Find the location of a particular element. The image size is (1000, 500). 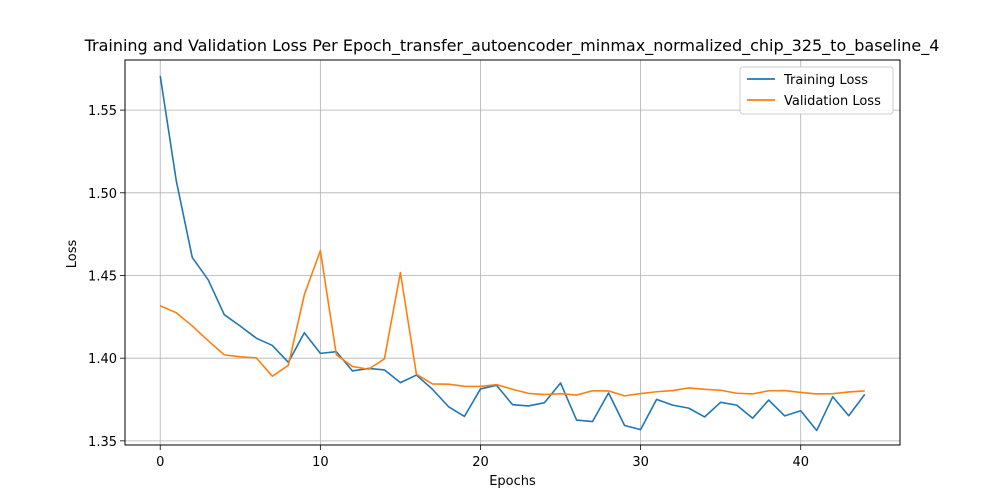

legend: Training Loss Validation Loss is located at coordinates (816, 90).